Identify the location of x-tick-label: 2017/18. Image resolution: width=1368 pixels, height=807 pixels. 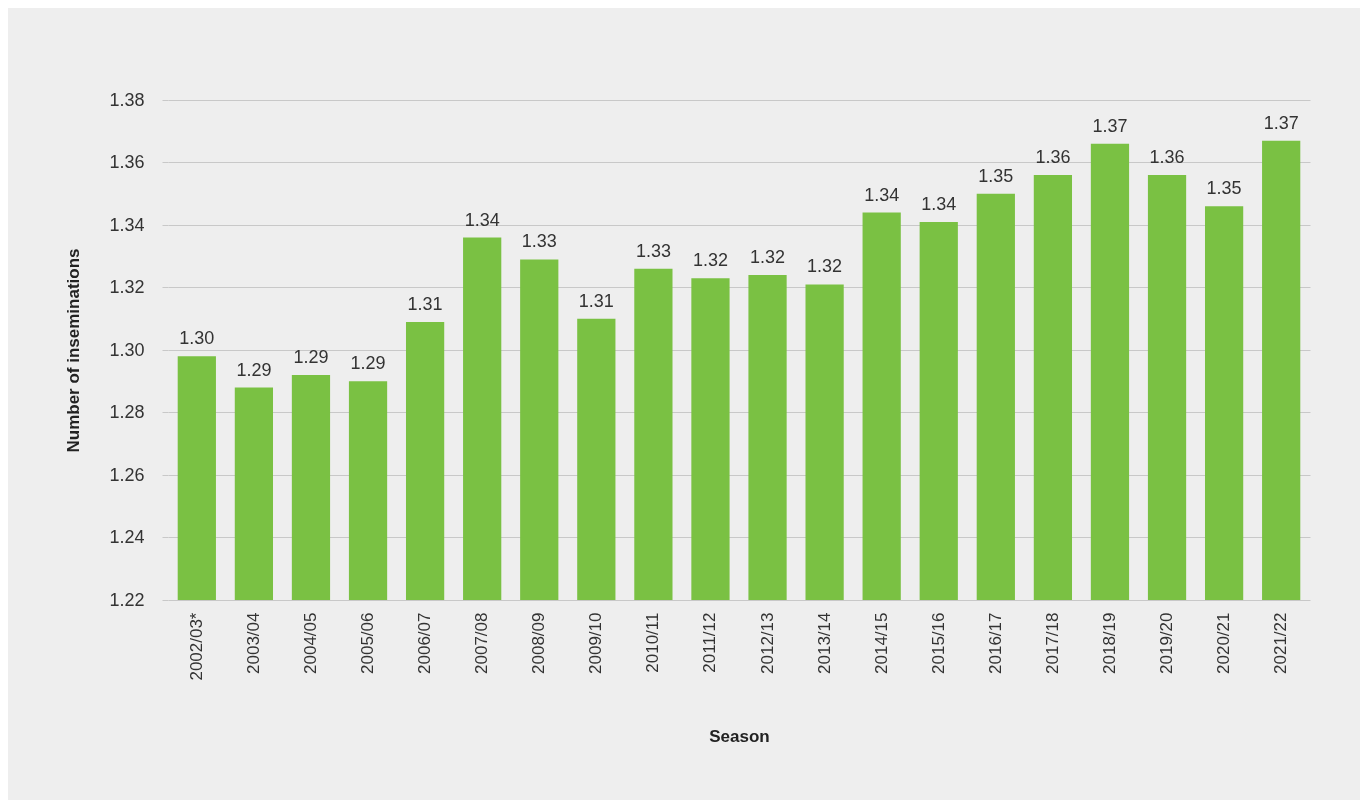
(1052, 643).